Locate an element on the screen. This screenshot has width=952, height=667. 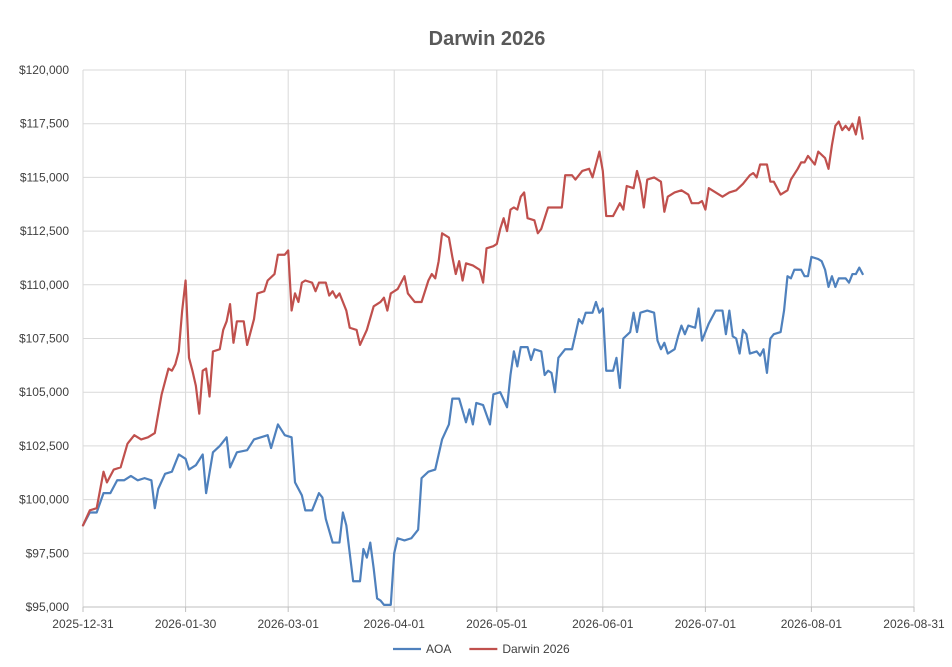
y-tick-label: $112,500 is located at coordinates (44, 231).